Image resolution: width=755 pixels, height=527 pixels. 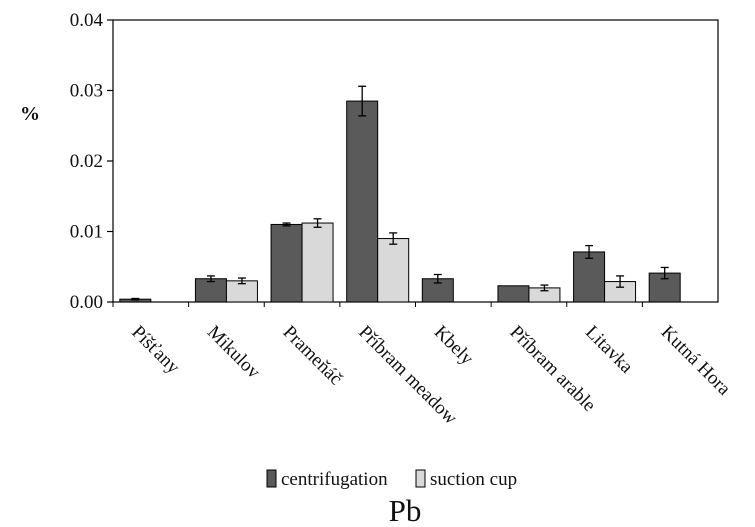 I want to click on x-tick-label: Litavka, so click(x=609, y=350).